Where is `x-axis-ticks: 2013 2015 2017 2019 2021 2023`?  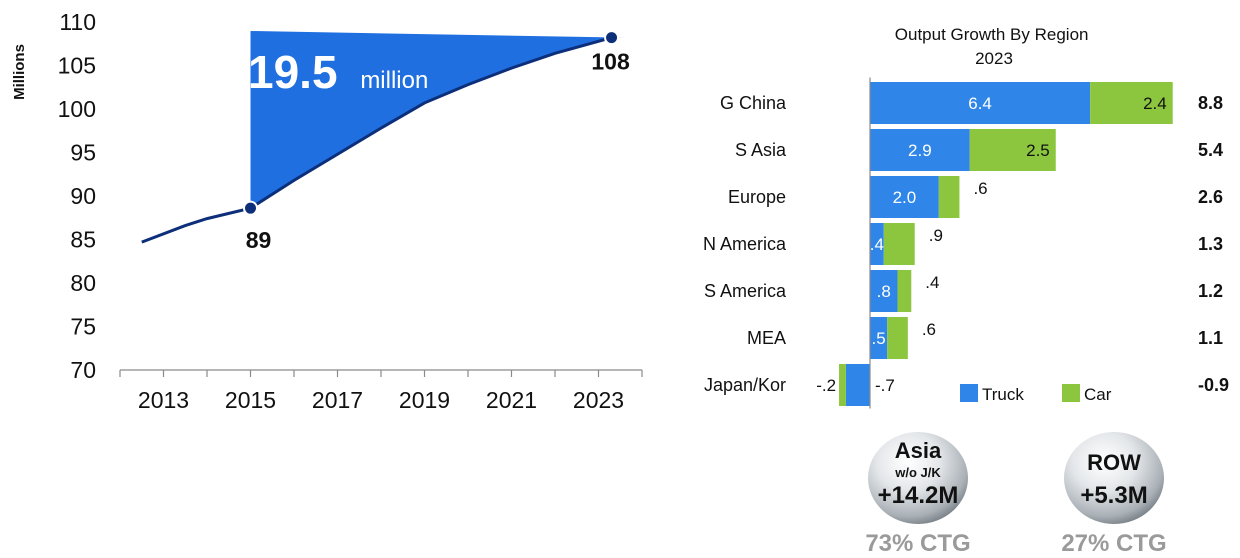 x-axis-ticks: 2013 2015 2017 2019 2021 2023 is located at coordinates (381, 391).